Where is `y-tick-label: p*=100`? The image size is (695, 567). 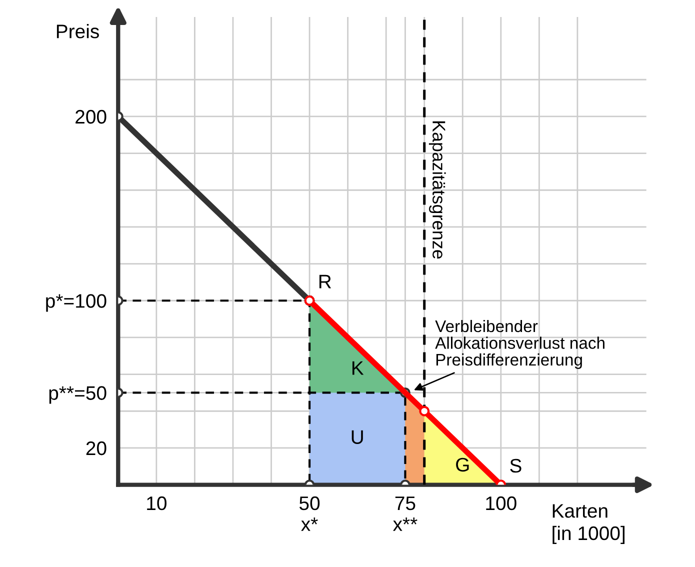 y-tick-label: p*=100 is located at coordinates (76, 303).